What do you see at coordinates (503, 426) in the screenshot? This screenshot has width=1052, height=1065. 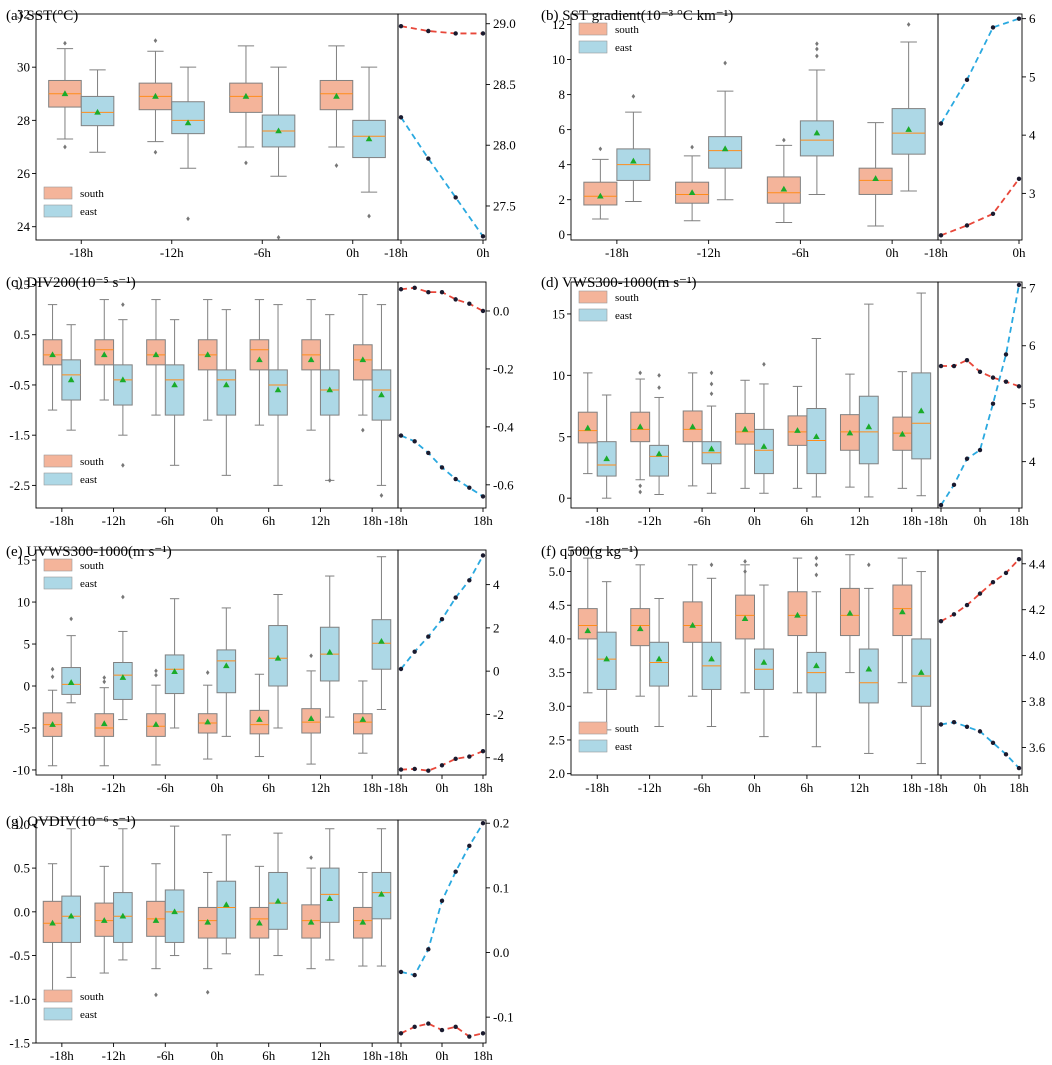 I see `right-y-tick-label: -0.4` at bounding box center [503, 426].